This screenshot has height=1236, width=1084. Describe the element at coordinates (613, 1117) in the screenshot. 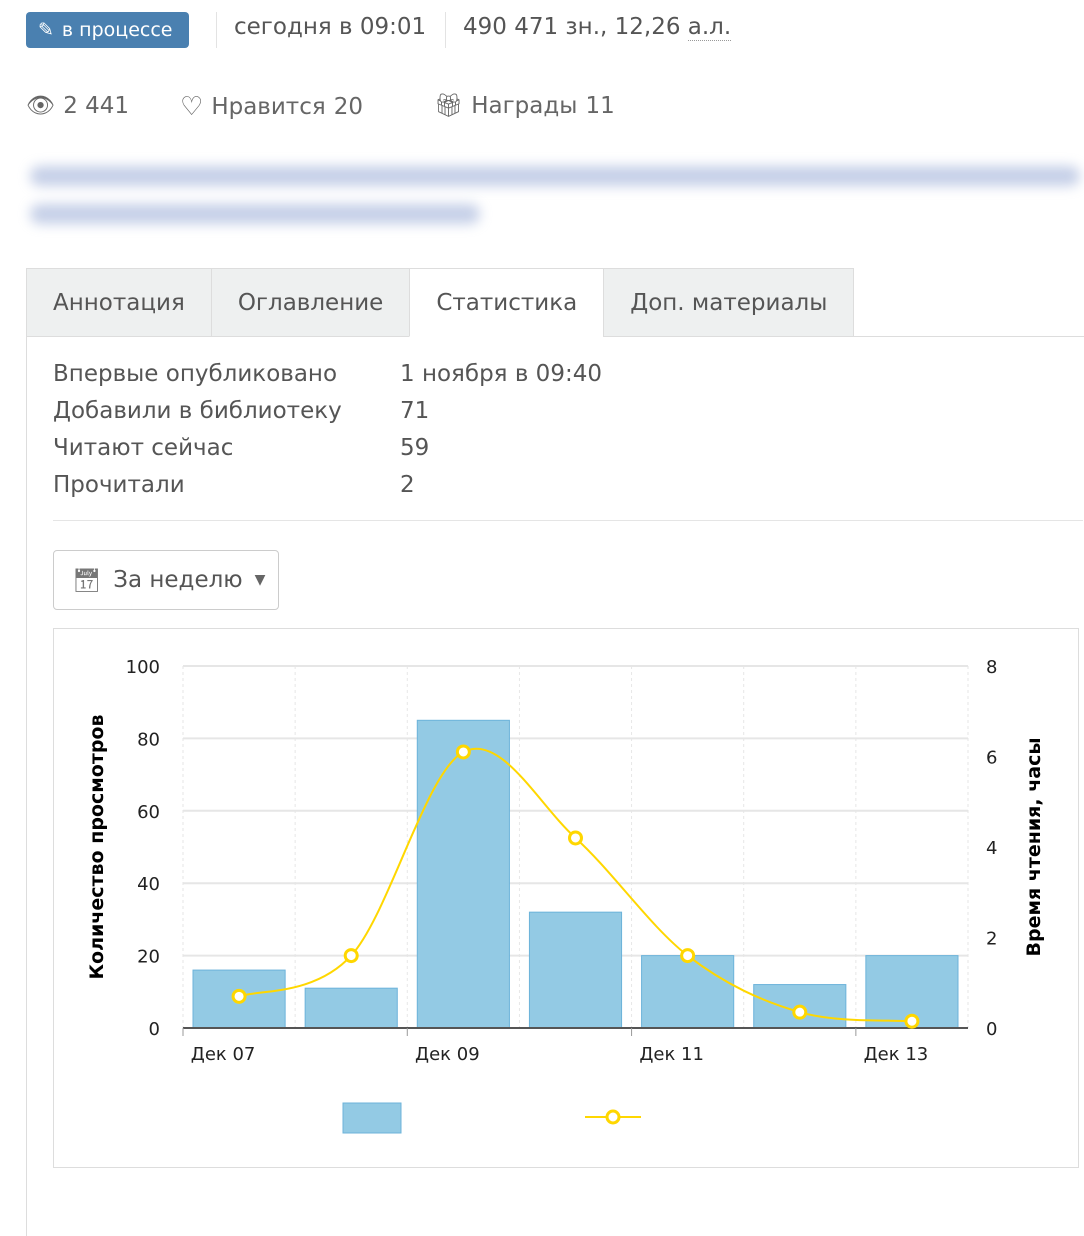

I see `legend-line-marker` at that location.